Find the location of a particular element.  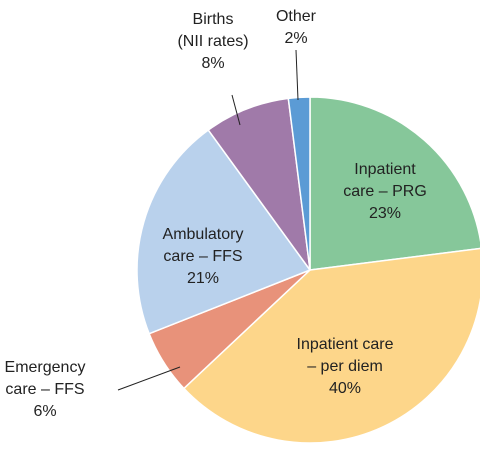

value-label: 23% is located at coordinates (385, 213).